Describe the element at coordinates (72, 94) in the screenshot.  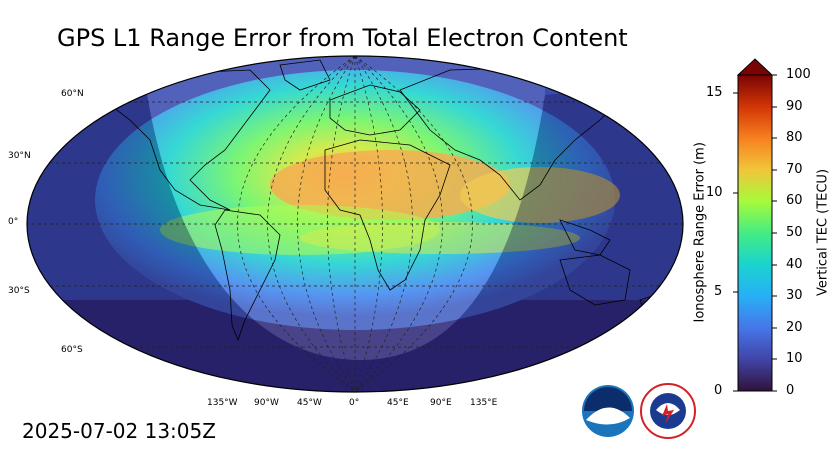
I see `lat-label-60n: 60°N` at that location.